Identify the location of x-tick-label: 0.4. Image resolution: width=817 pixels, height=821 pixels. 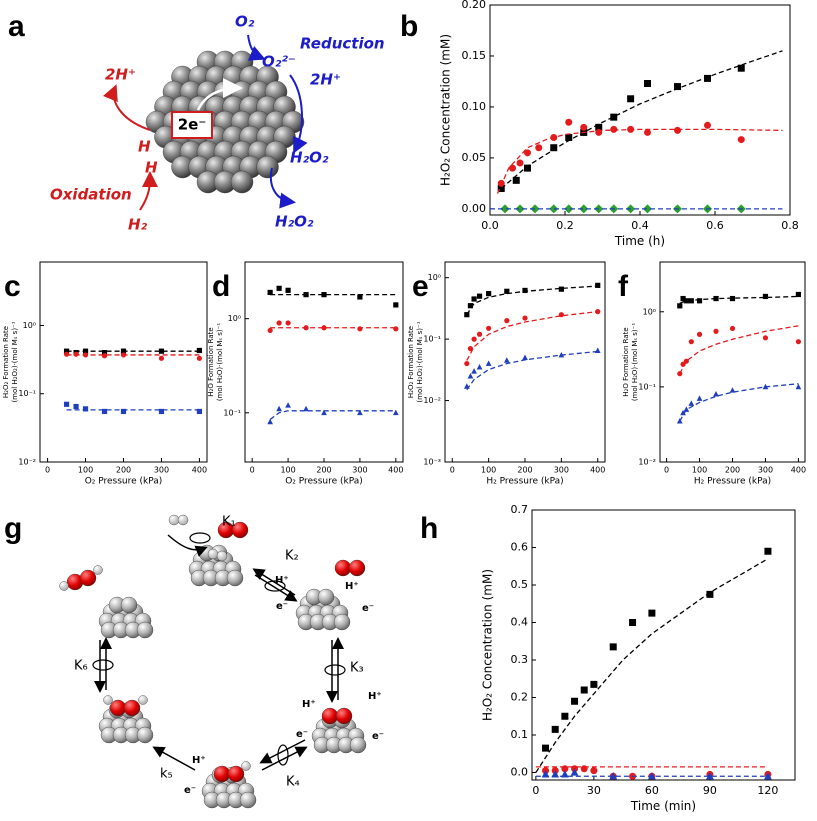
(640, 225).